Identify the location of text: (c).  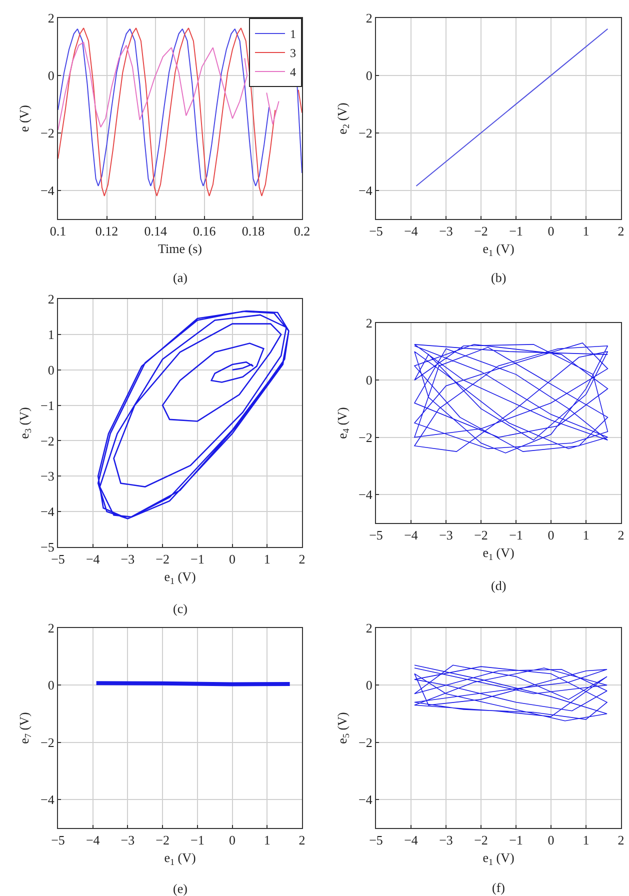
(180, 608).